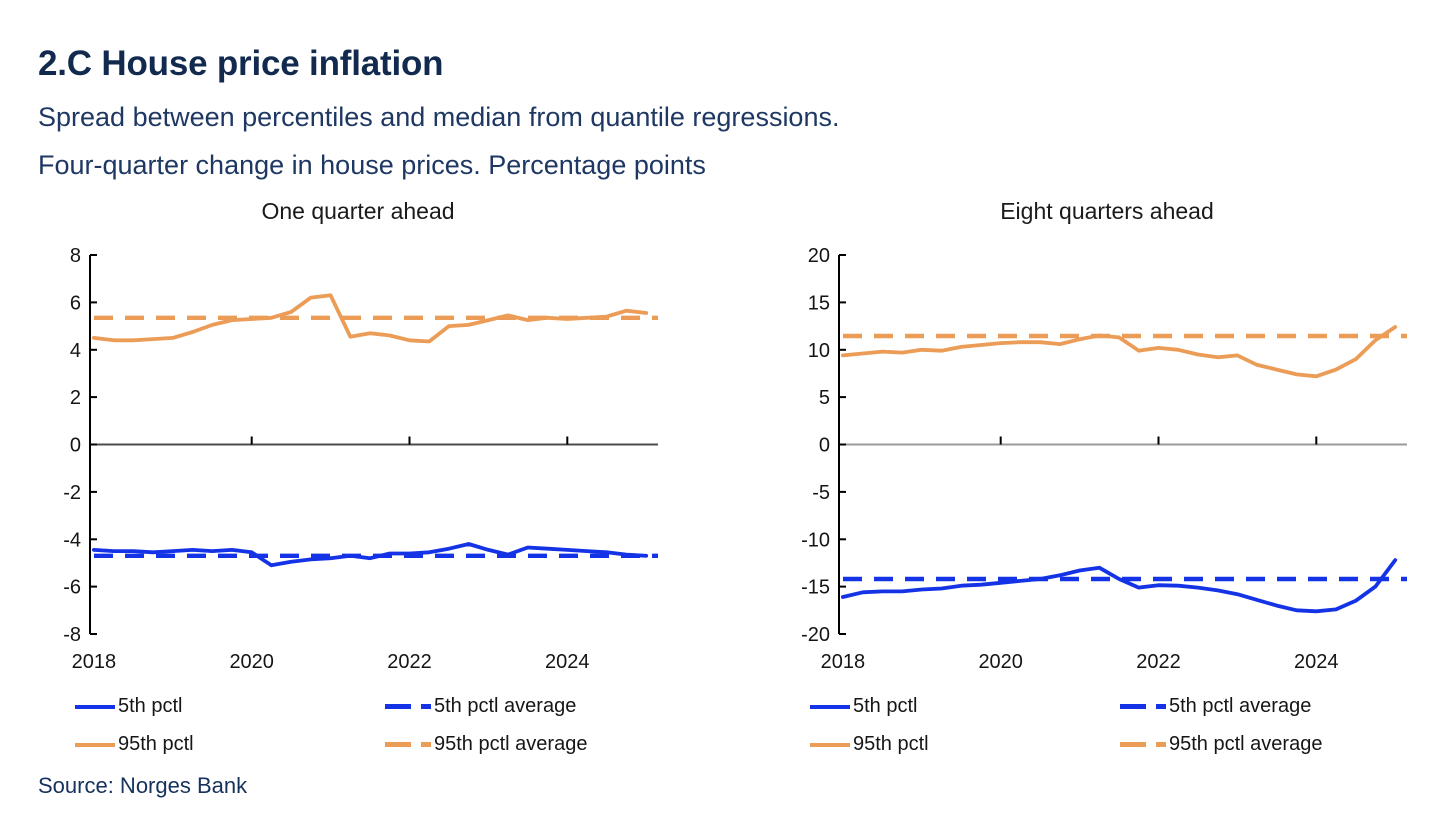 Image resolution: width=1445 pixels, height=822 pixels. What do you see at coordinates (819, 303) in the screenshot?
I see `y-tick-label: 15` at bounding box center [819, 303].